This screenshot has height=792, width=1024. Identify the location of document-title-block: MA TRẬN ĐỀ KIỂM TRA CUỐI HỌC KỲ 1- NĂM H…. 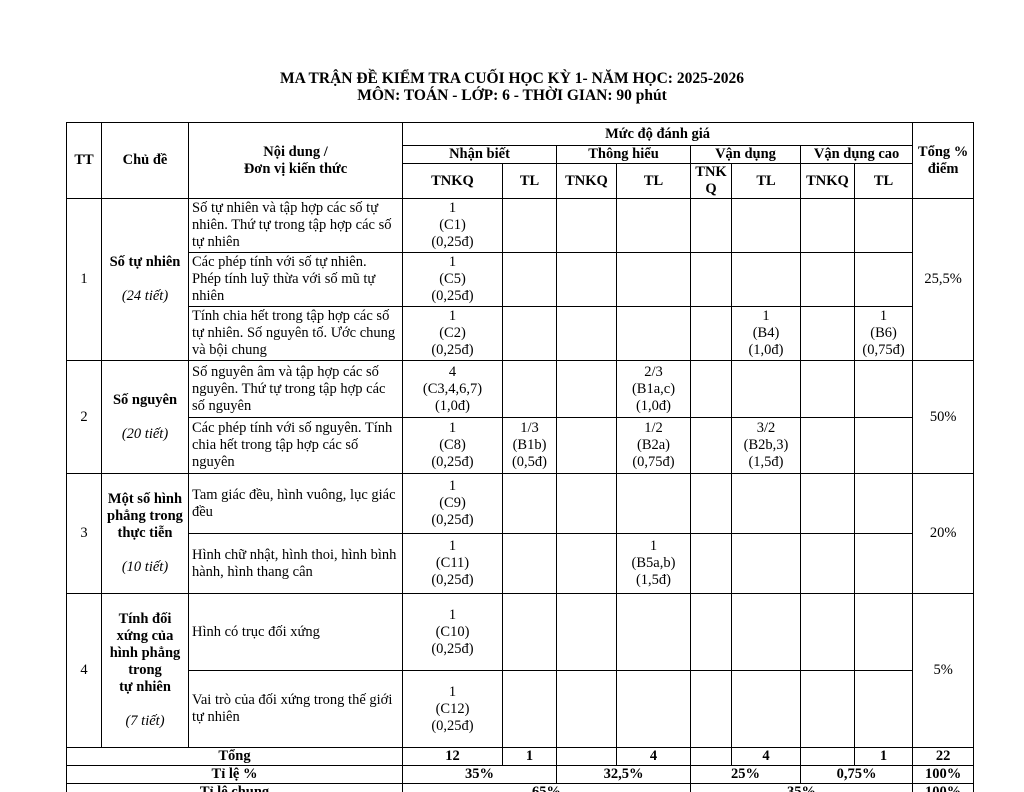
(512, 87).